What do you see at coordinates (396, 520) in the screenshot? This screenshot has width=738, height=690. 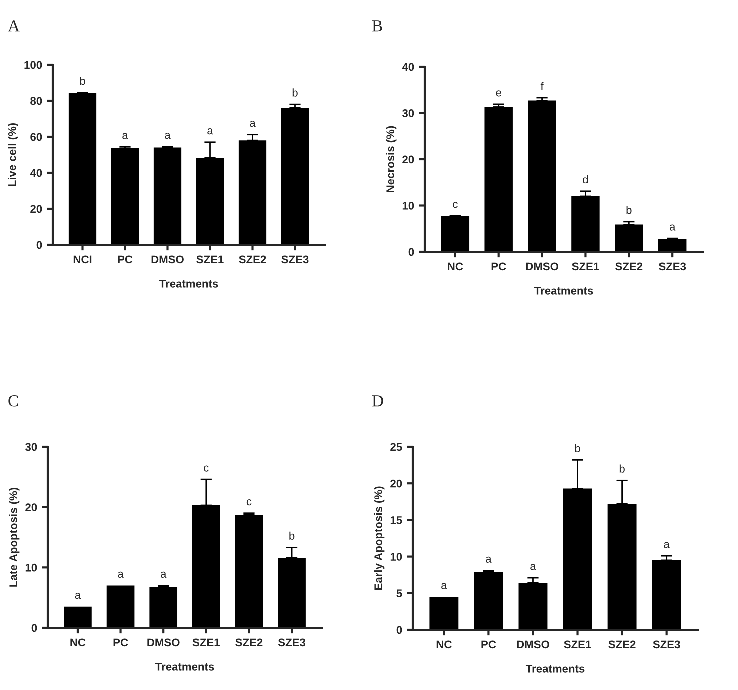 I see `y-tick-label: 15` at bounding box center [396, 520].